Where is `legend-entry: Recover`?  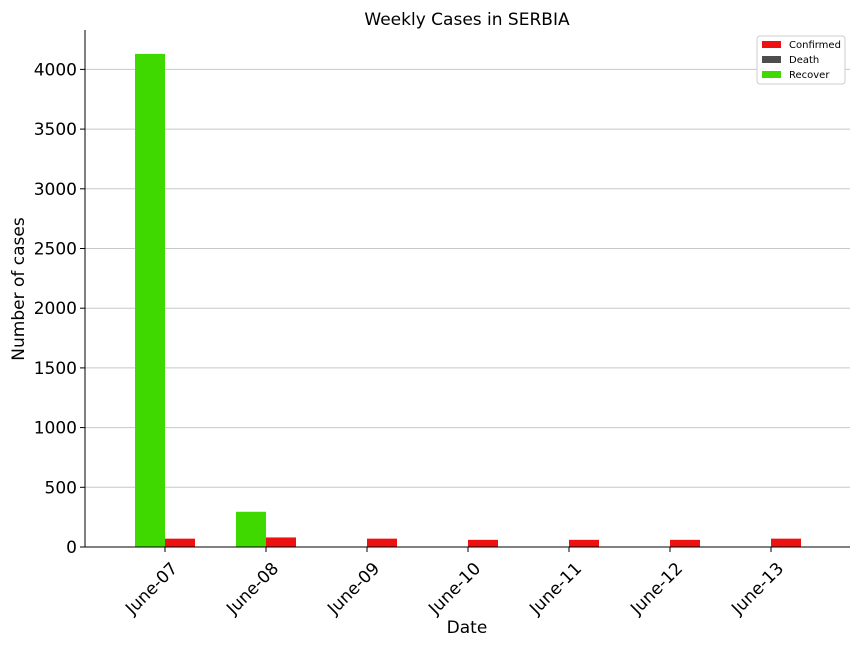 legend-entry: Recover is located at coordinates (809, 75).